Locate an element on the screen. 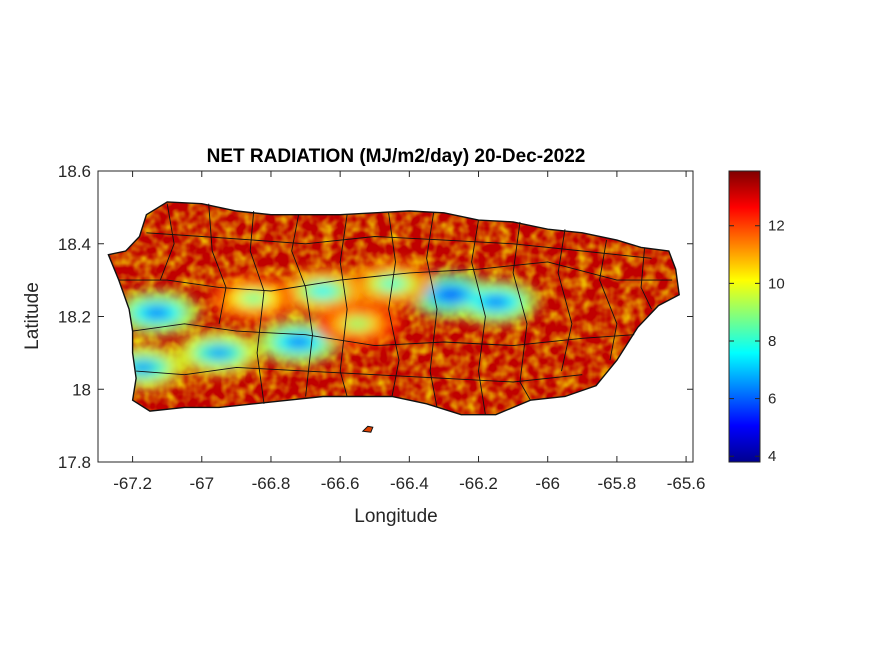 The height and width of the screenshot is (656, 875). colorbar-tick-label: 4 is located at coordinates (772, 456).